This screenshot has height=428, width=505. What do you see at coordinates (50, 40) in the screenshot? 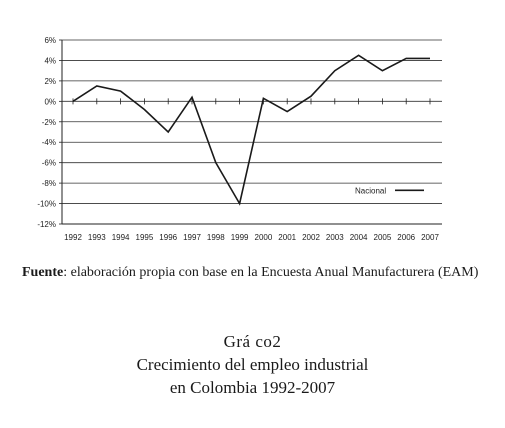
I see `y-tick-label: 6%` at bounding box center [50, 40].